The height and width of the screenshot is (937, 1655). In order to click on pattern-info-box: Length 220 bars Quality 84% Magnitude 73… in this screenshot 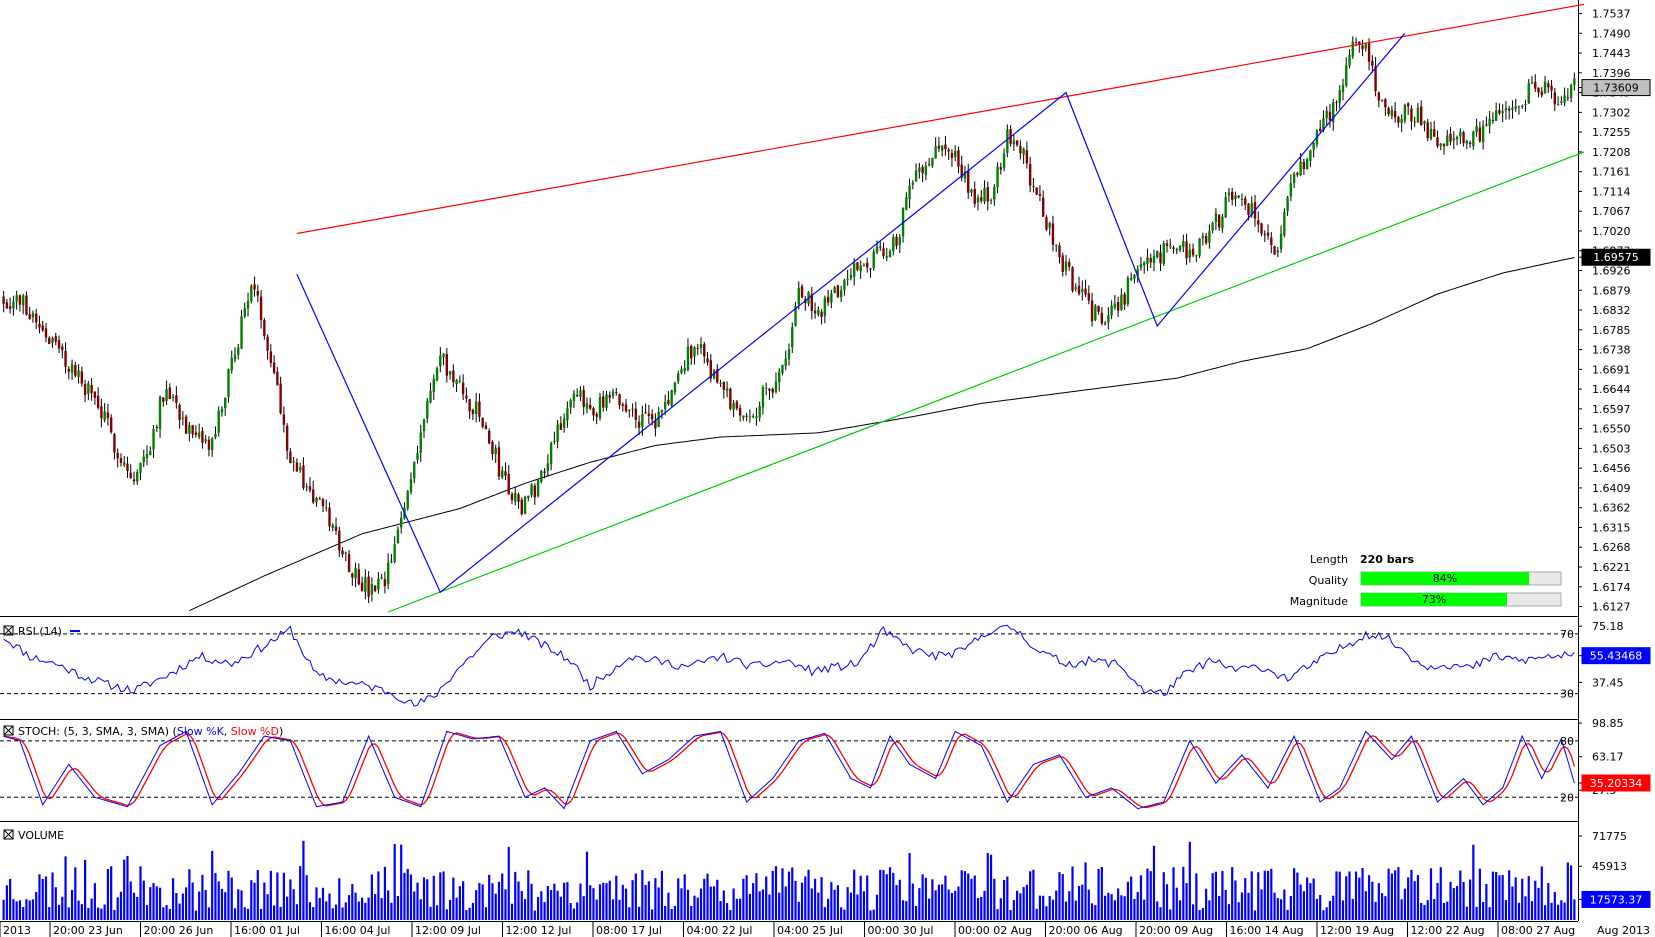, I will do `click(1426, 580)`.